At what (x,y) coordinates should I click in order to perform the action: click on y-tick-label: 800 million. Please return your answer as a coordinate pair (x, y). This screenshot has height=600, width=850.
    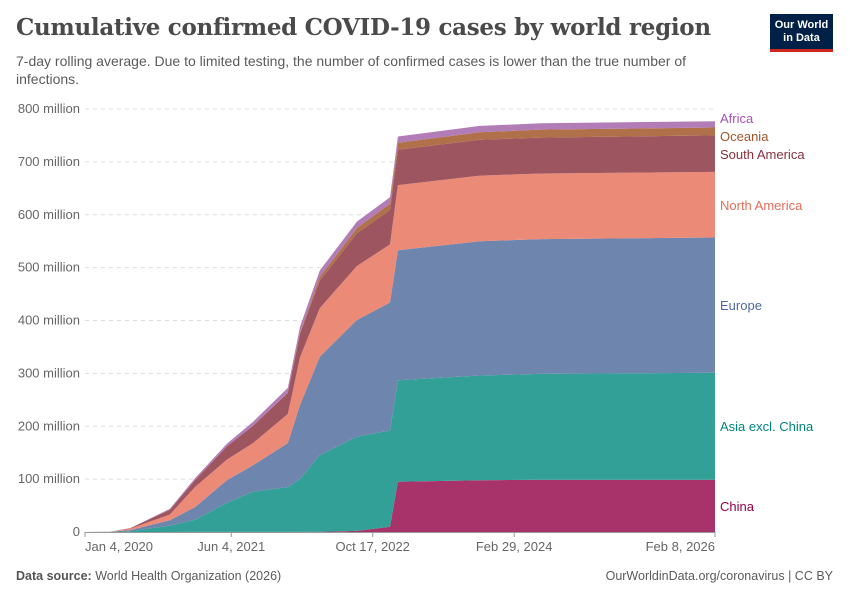
    Looking at the image, I should click on (49, 108).